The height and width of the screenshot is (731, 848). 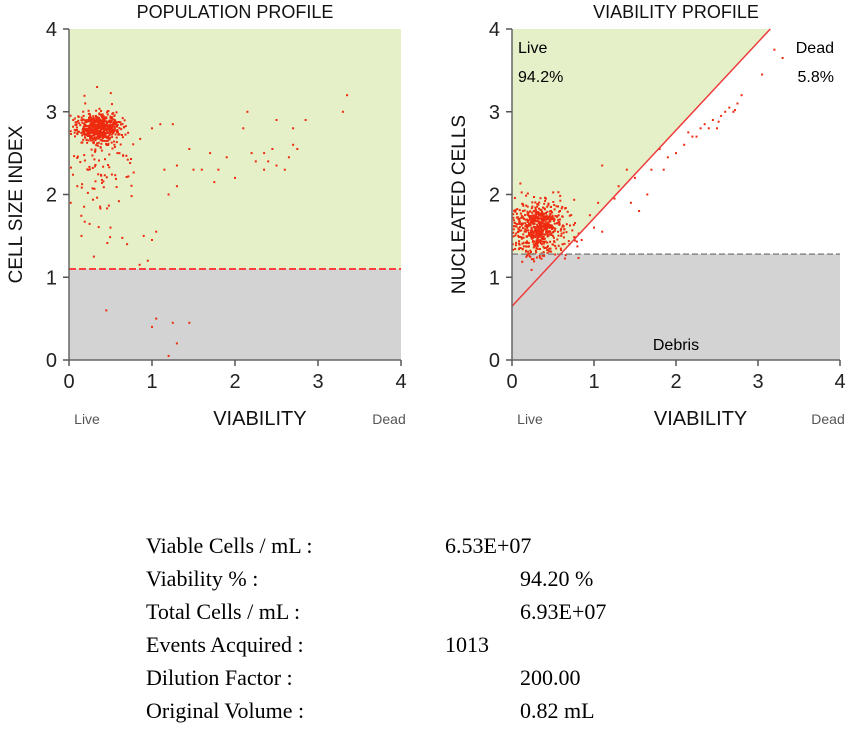 What do you see at coordinates (488, 545) in the screenshot?
I see `stat-value: 6.53E+07` at bounding box center [488, 545].